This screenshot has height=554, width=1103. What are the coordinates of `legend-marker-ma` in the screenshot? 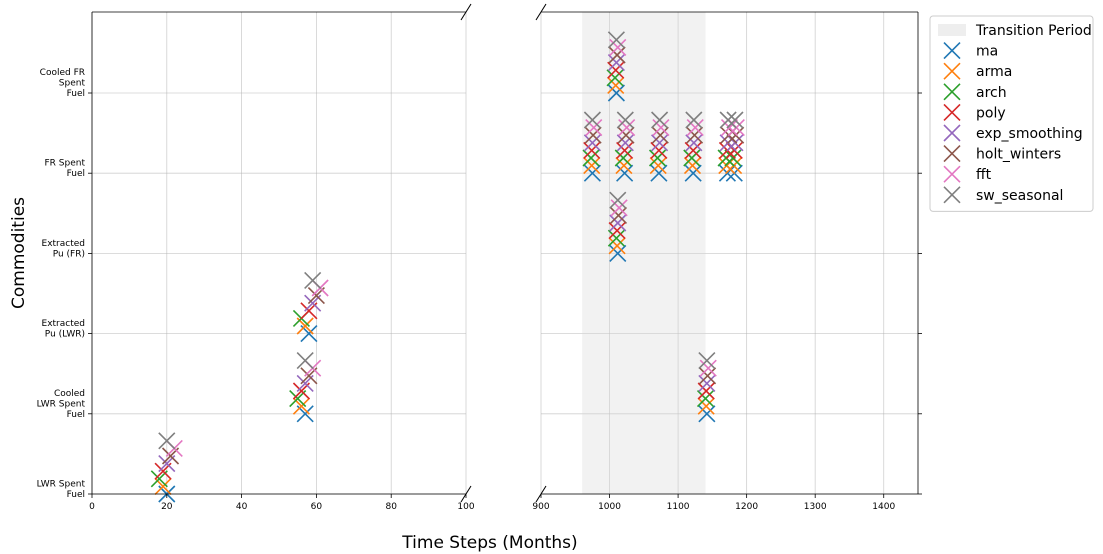 It's located at (952, 51).